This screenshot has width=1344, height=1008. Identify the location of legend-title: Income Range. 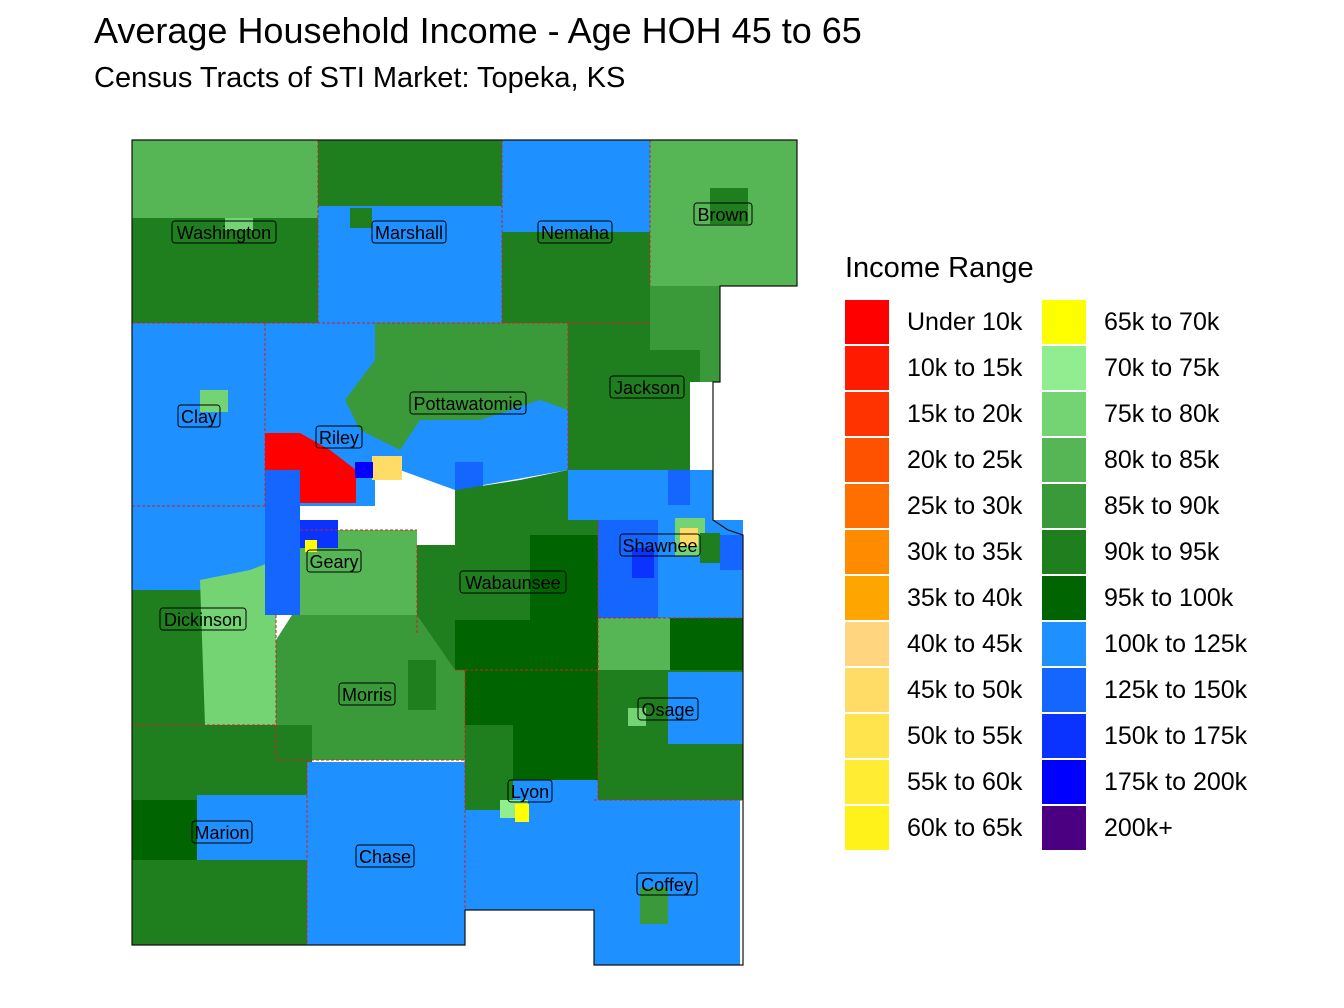
(939, 268).